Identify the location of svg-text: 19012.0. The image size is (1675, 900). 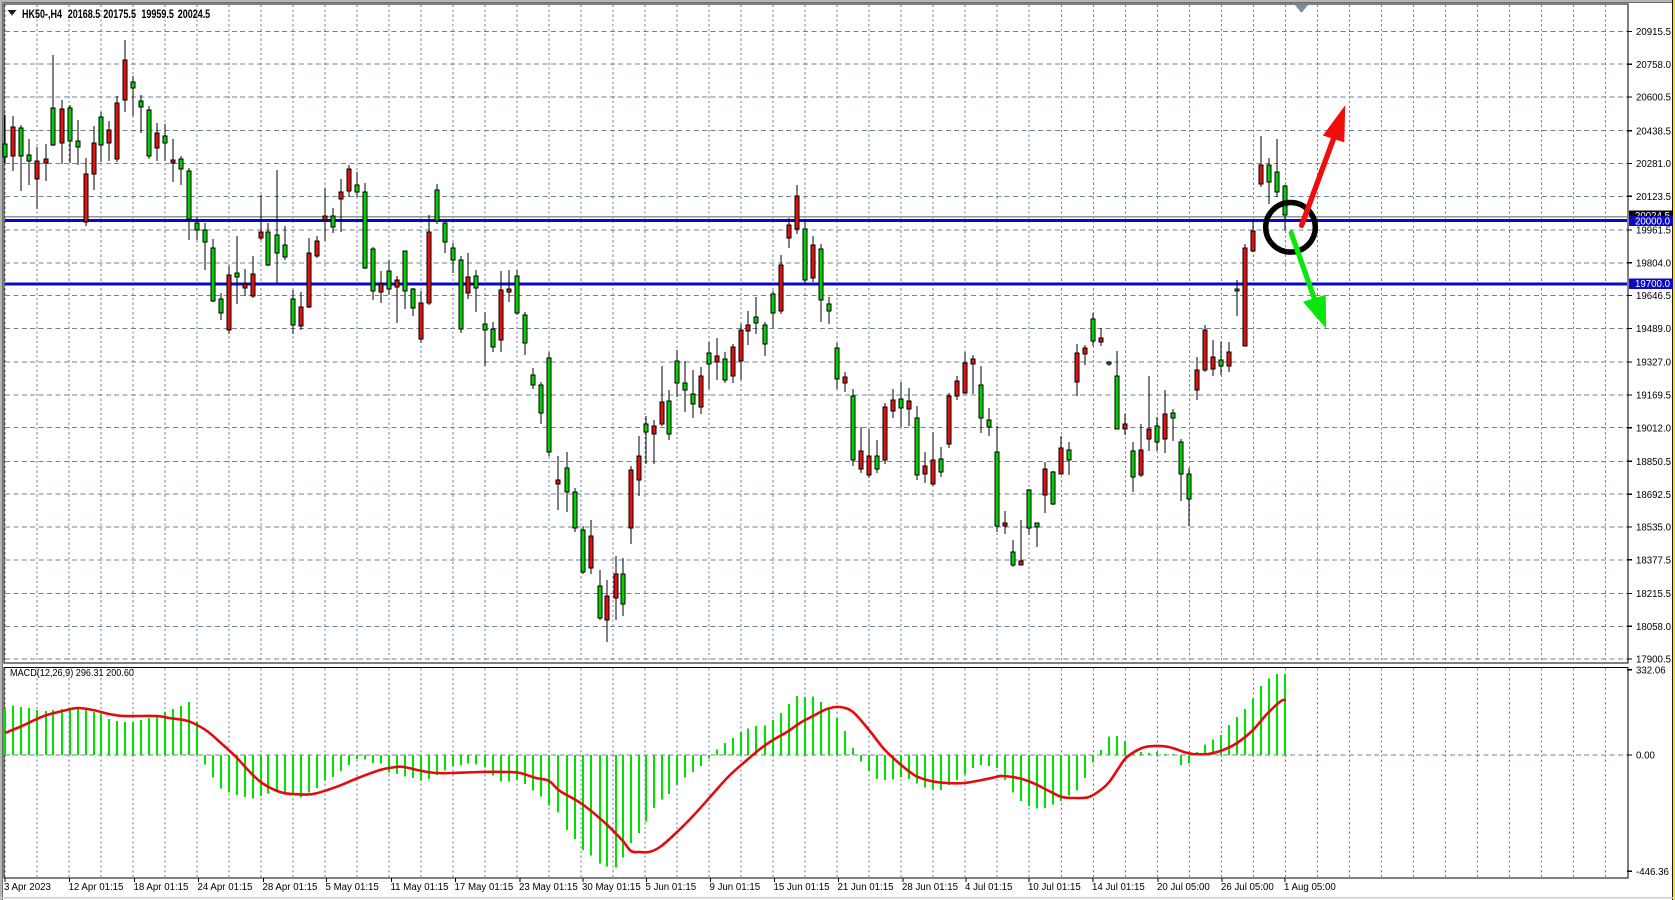
(1654, 428).